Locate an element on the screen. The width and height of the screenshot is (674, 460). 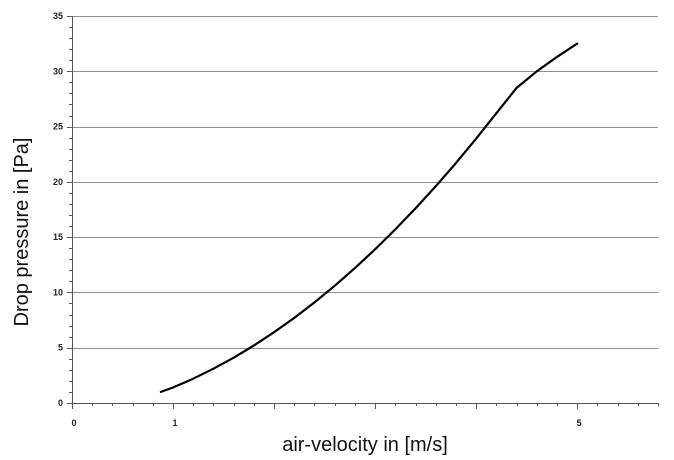
x-tick-label: 5 is located at coordinates (579, 423).